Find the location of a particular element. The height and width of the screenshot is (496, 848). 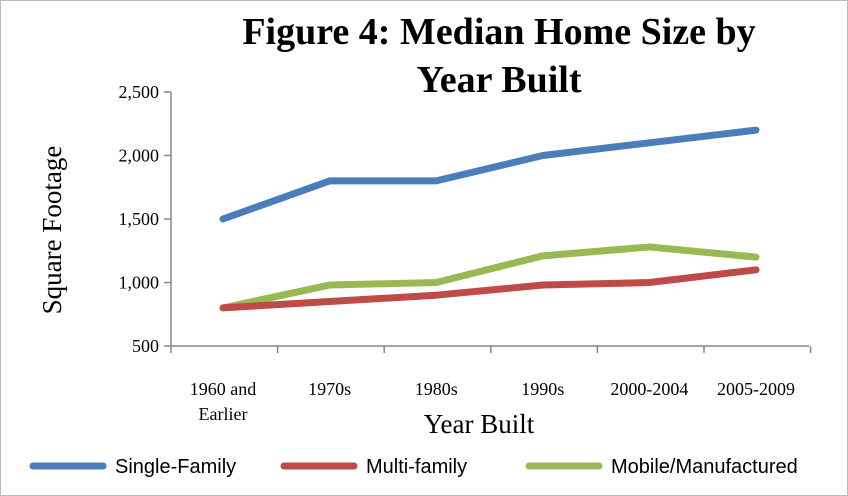

x-axis-title: Year Built is located at coordinates (479, 424).